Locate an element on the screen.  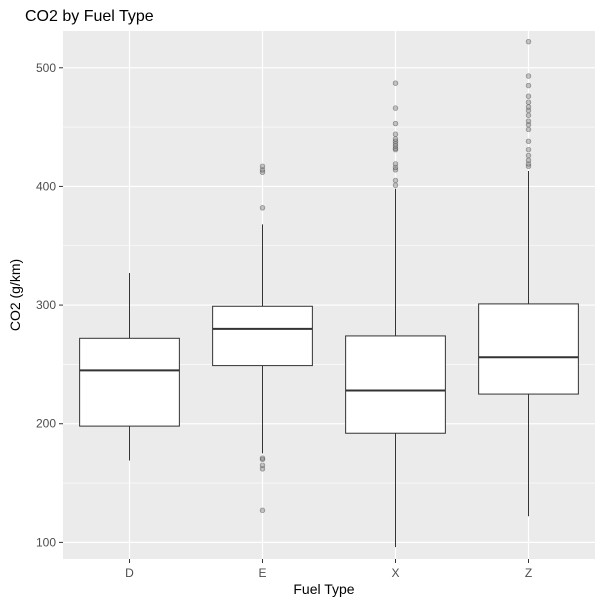
chart-title: CO2 by Fuel Type is located at coordinates (89, 16).